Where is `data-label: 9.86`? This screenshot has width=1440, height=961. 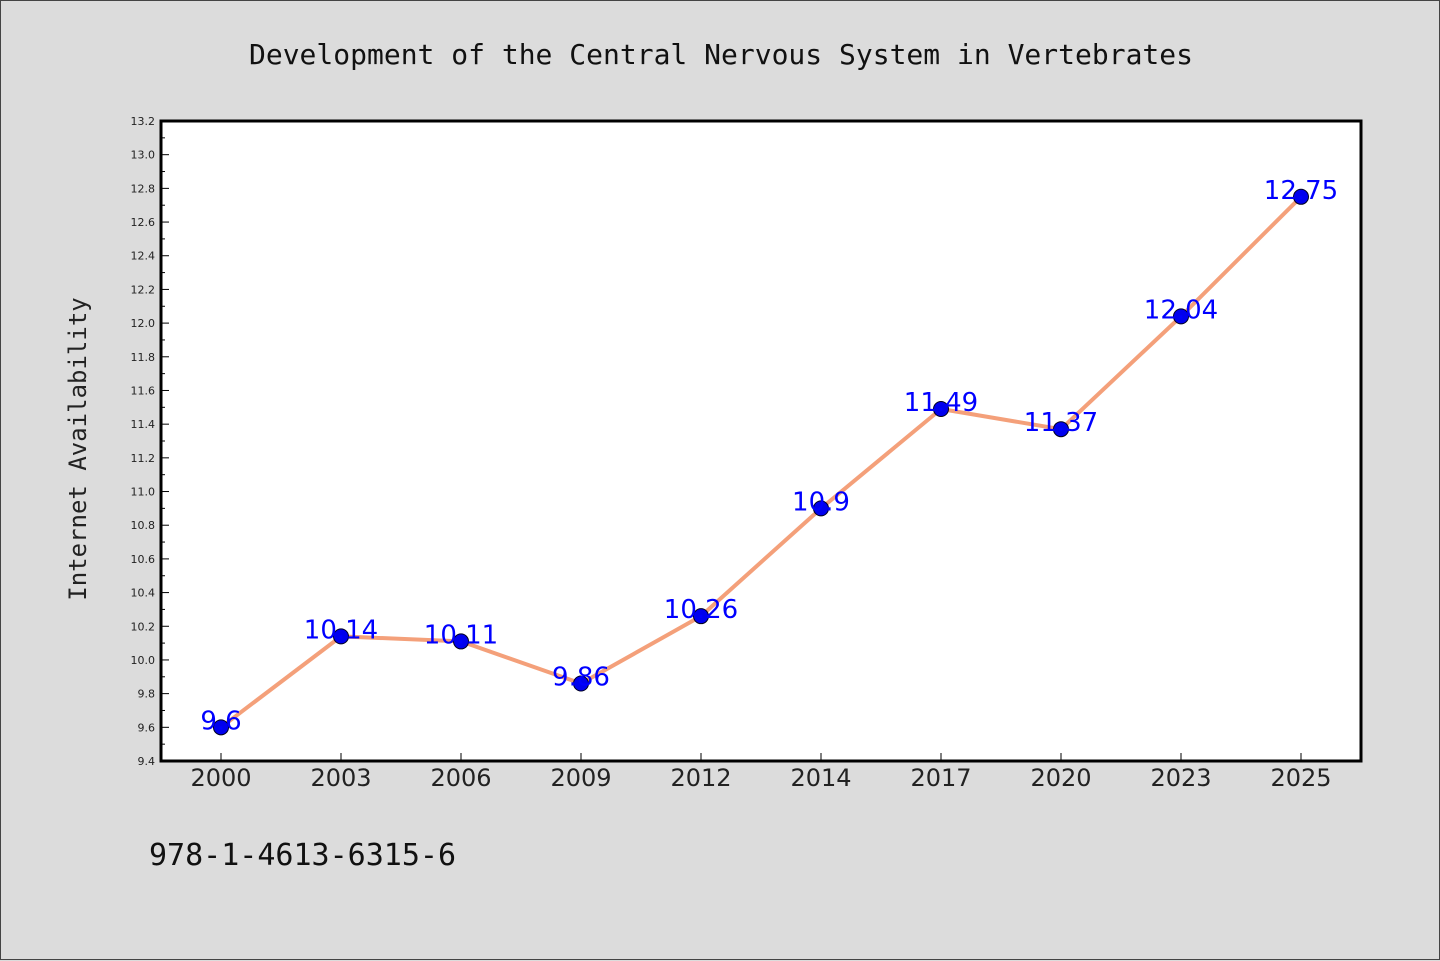 data-label: 9.86 is located at coordinates (581, 678).